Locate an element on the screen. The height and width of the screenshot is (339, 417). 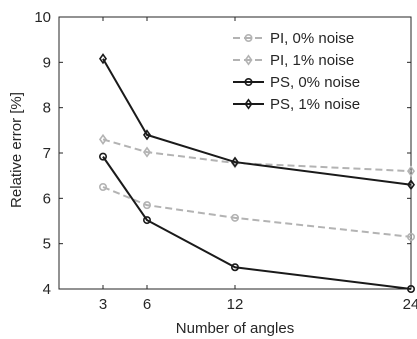
legend-entry: PI, 1% noise is located at coordinates (293, 60).